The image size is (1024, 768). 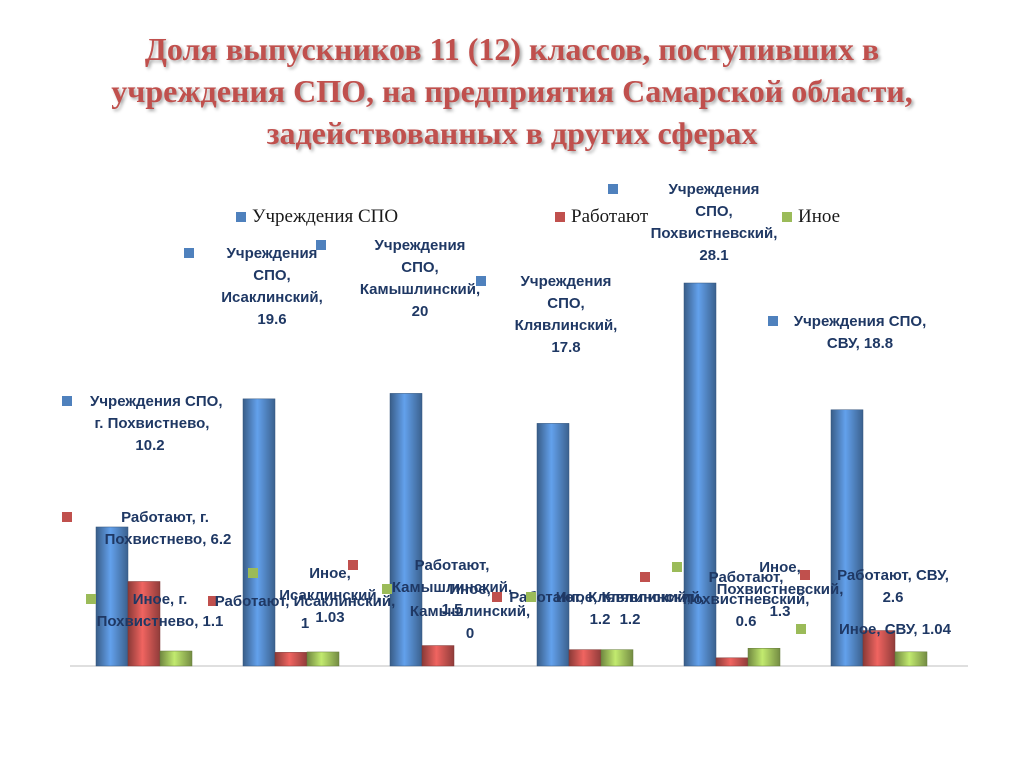 What do you see at coordinates (630, 597) in the screenshot?
I see `data-label-text: Иное, Клявлинский,` at bounding box center [630, 597].